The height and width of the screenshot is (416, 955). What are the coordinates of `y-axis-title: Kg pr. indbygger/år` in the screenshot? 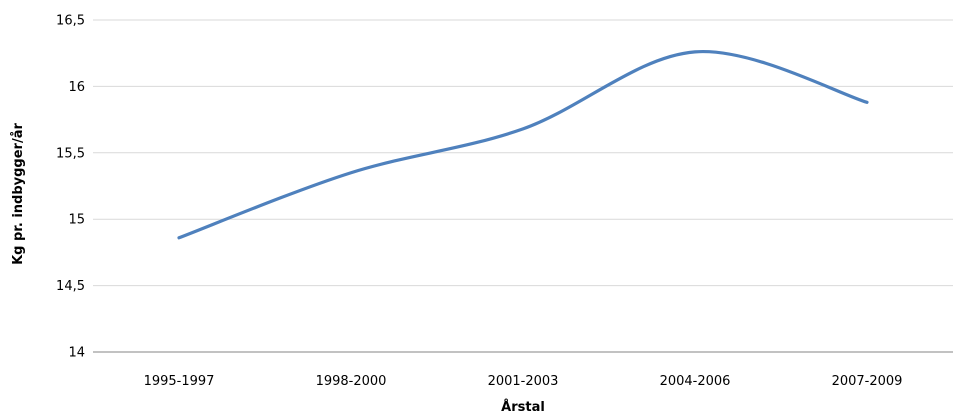 It's located at (18, 194).